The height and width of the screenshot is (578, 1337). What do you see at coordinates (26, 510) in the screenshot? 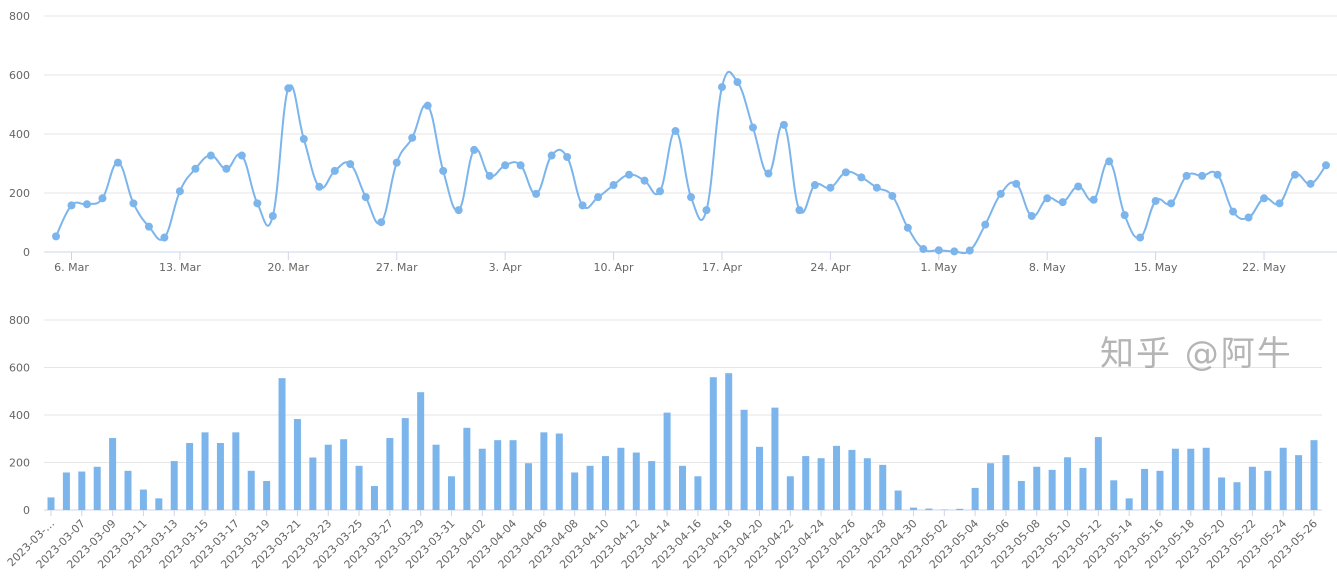
I see `bar-y-tick-label: 0` at bounding box center [26, 510].